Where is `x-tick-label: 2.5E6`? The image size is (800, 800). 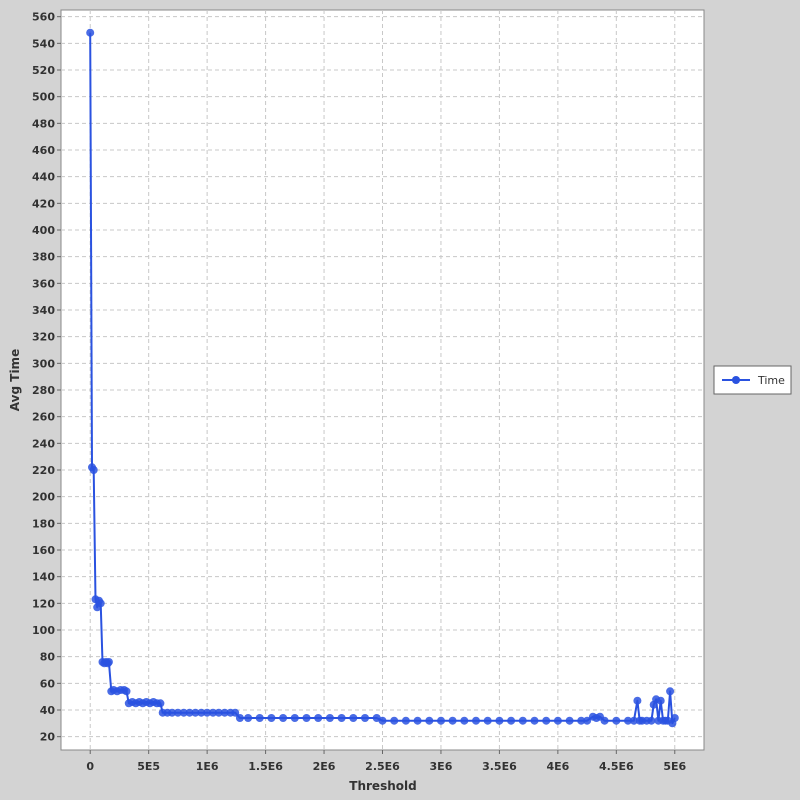 x-tick-label: 2.5E6 is located at coordinates (382, 766).